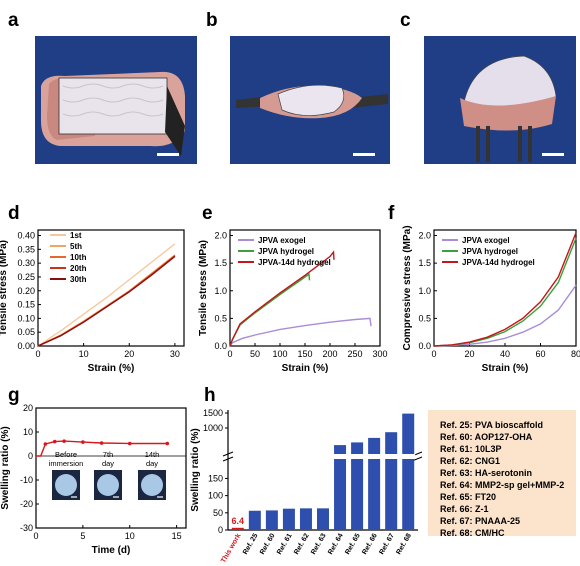  Describe the element at coordinates (215, 496) in the screenshot. I see `y-tick-label: 100` at that location.